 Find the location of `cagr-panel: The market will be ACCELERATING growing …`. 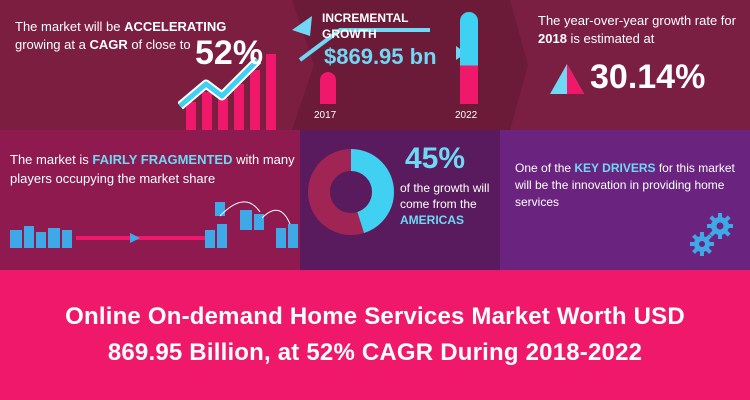

cagr-panel: The market will be ACCELERATING growing … is located at coordinates (140, 65).